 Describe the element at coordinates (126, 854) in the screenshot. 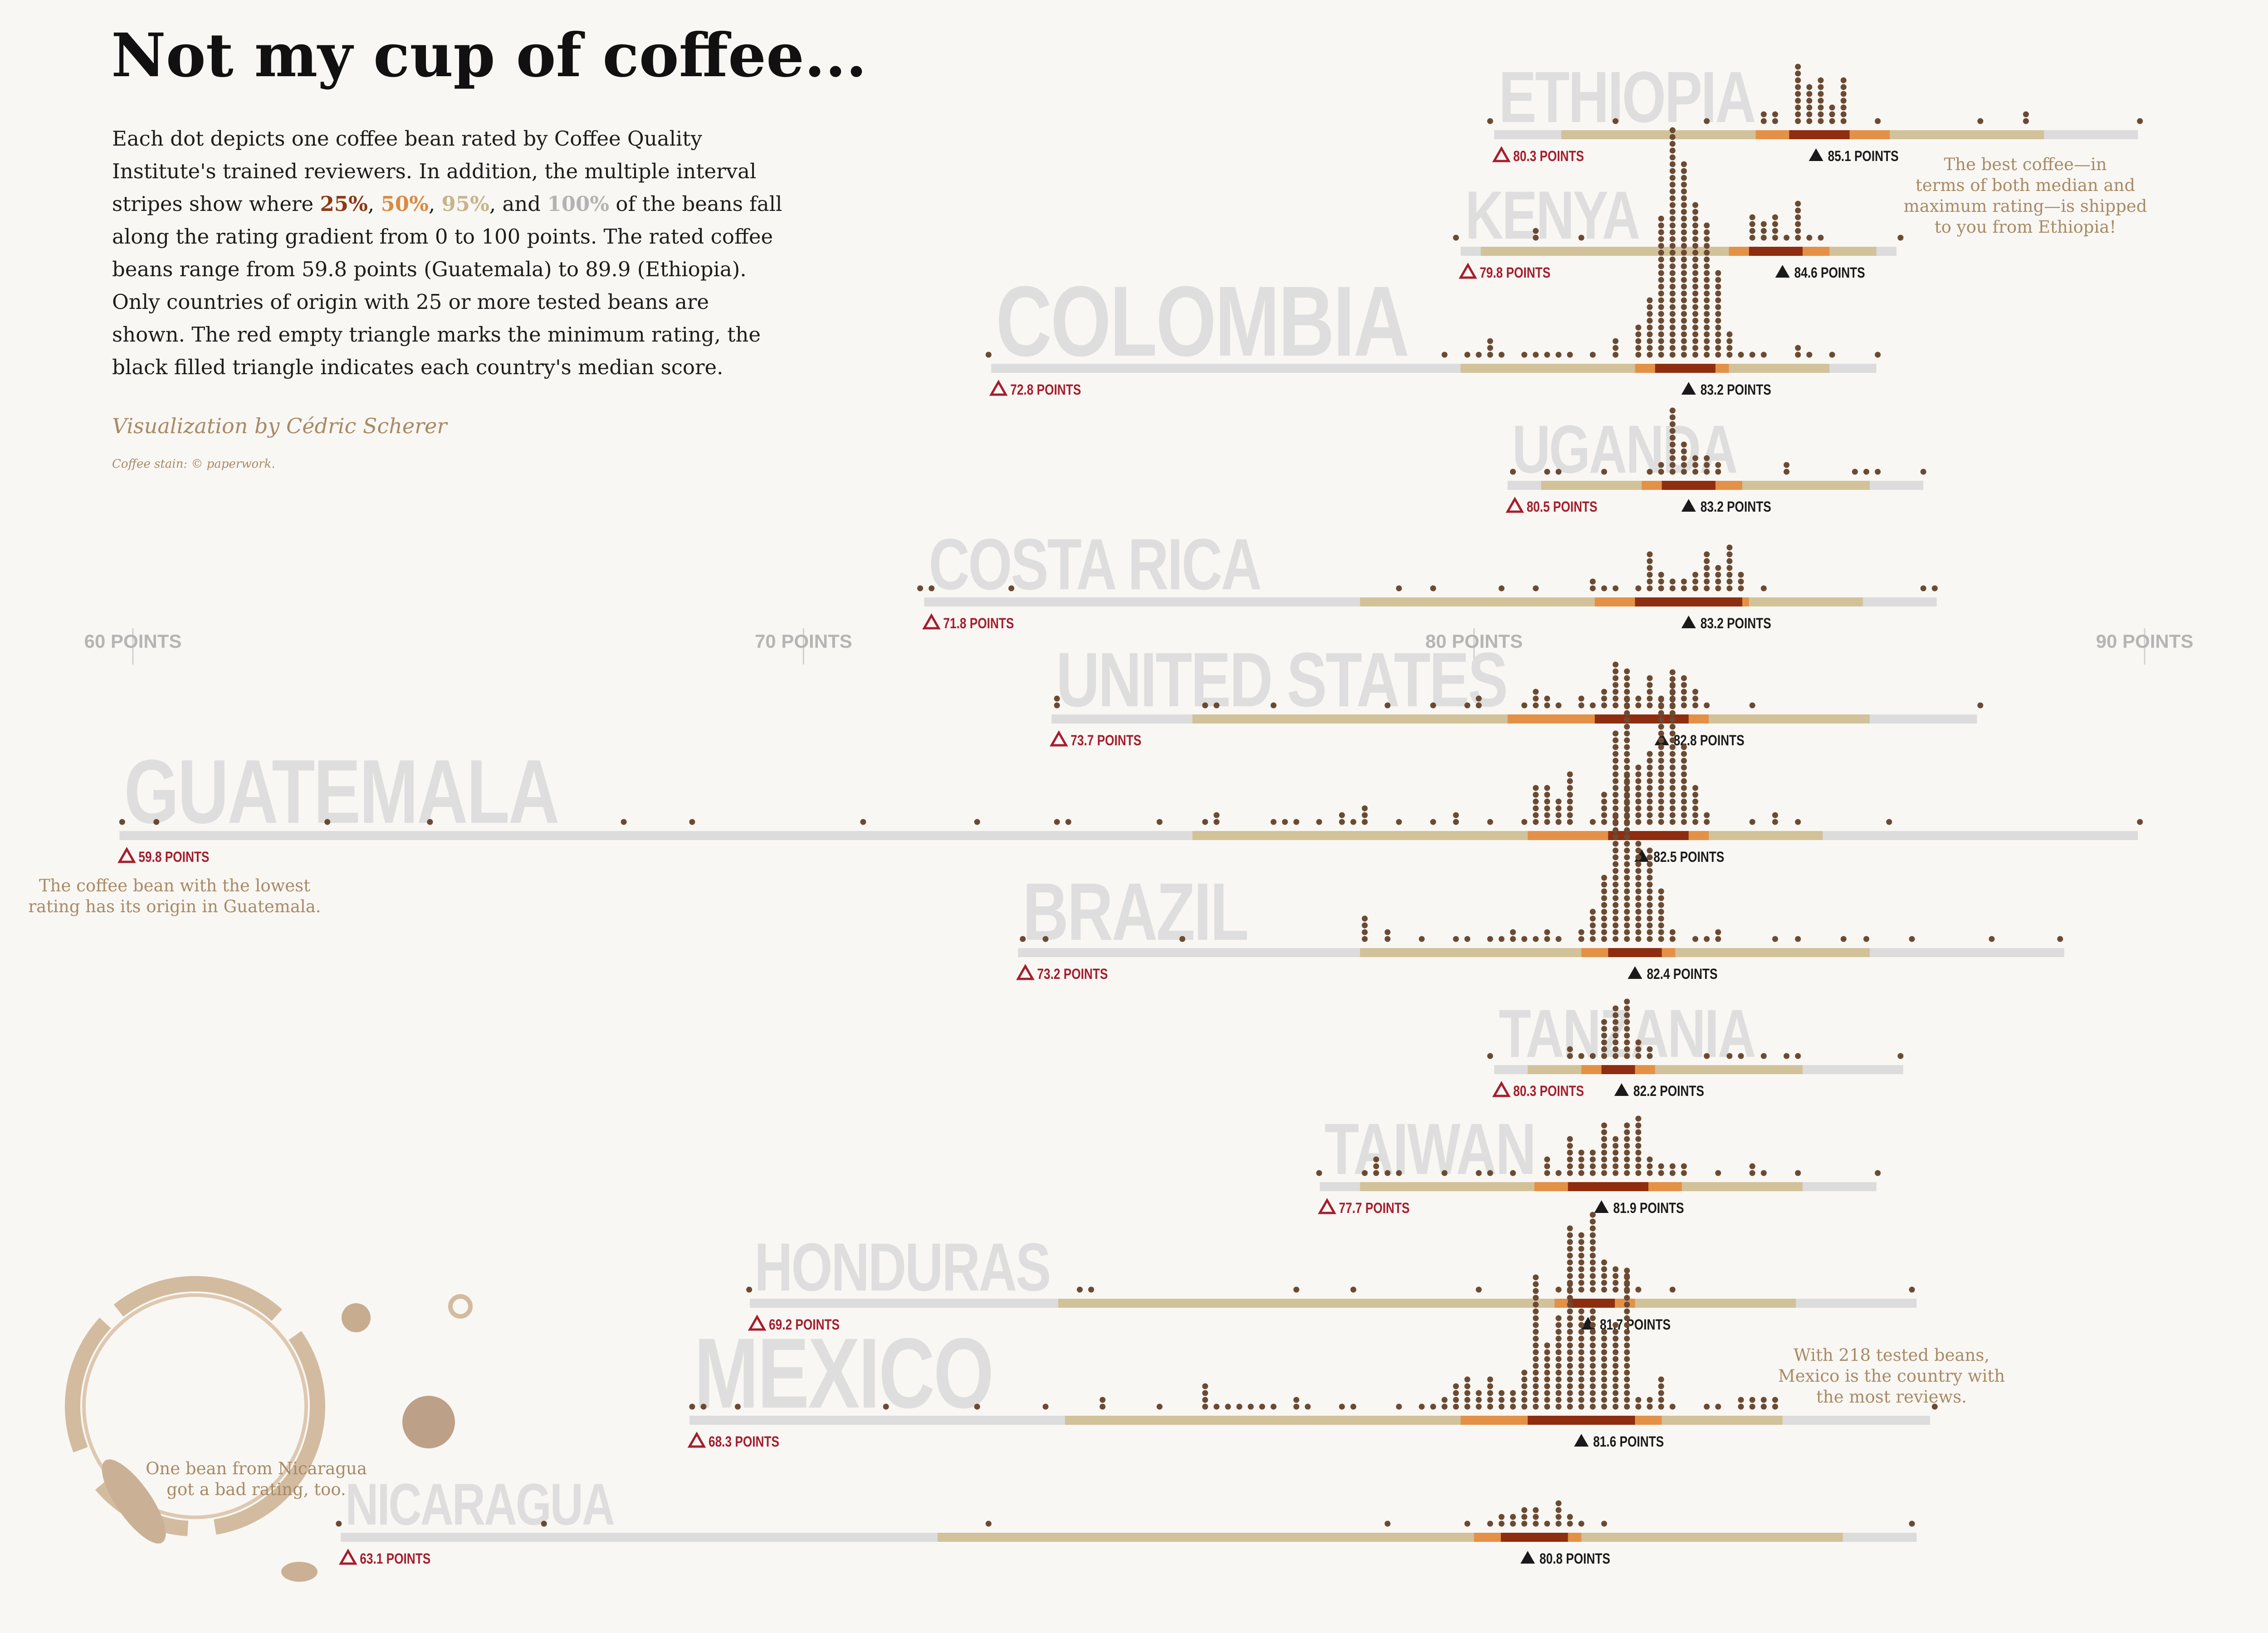

I see `min-marker-icon` at that location.